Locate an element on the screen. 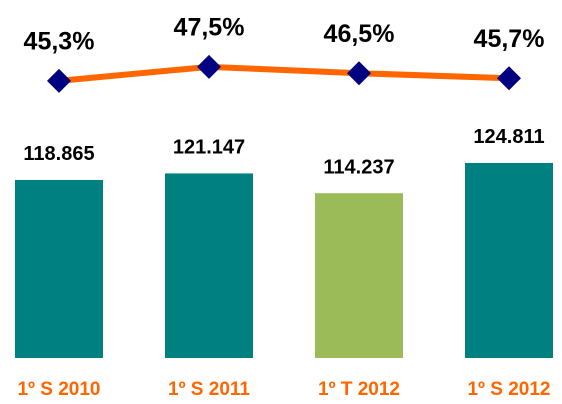  data-label: 121.147 is located at coordinates (209, 148).